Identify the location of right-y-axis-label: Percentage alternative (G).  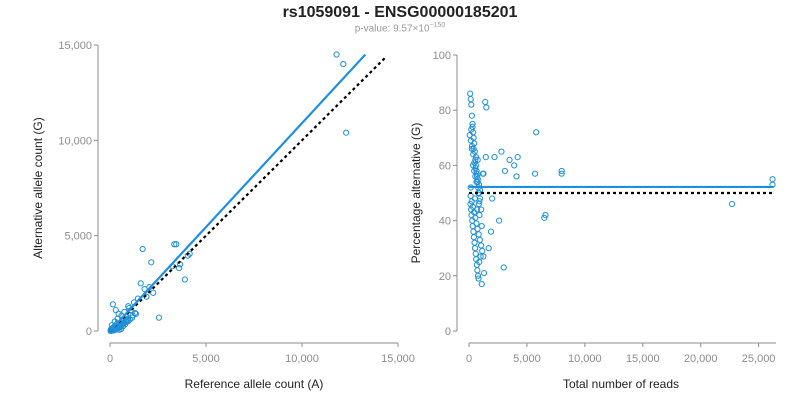
(416, 193).